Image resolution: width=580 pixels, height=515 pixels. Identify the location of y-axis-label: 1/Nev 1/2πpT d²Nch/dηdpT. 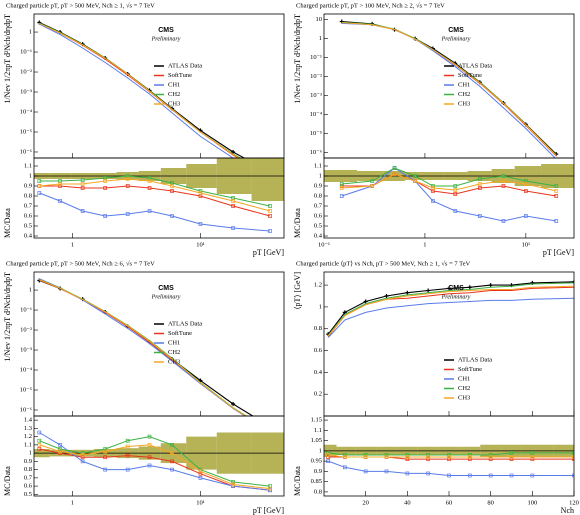
(7, 59).